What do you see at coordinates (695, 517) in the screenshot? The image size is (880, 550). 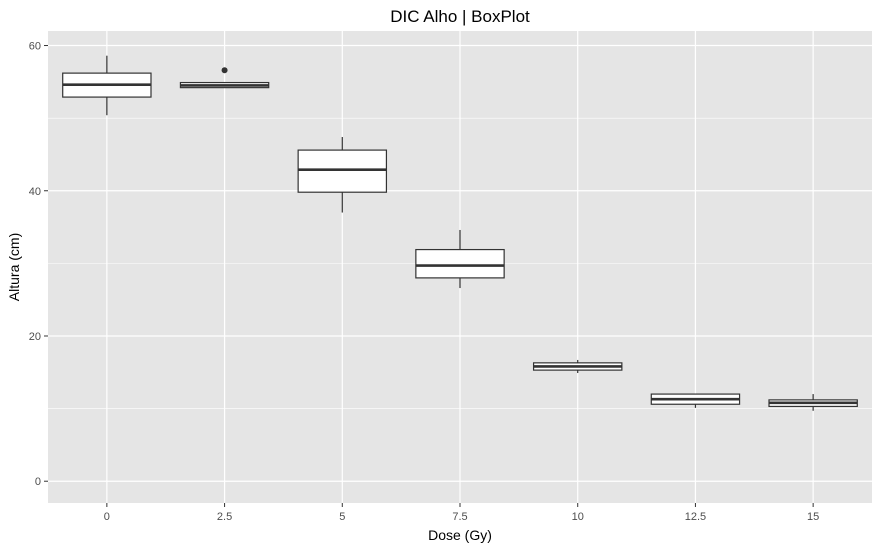 I see `x-tick-label: 12.5` at bounding box center [695, 517].